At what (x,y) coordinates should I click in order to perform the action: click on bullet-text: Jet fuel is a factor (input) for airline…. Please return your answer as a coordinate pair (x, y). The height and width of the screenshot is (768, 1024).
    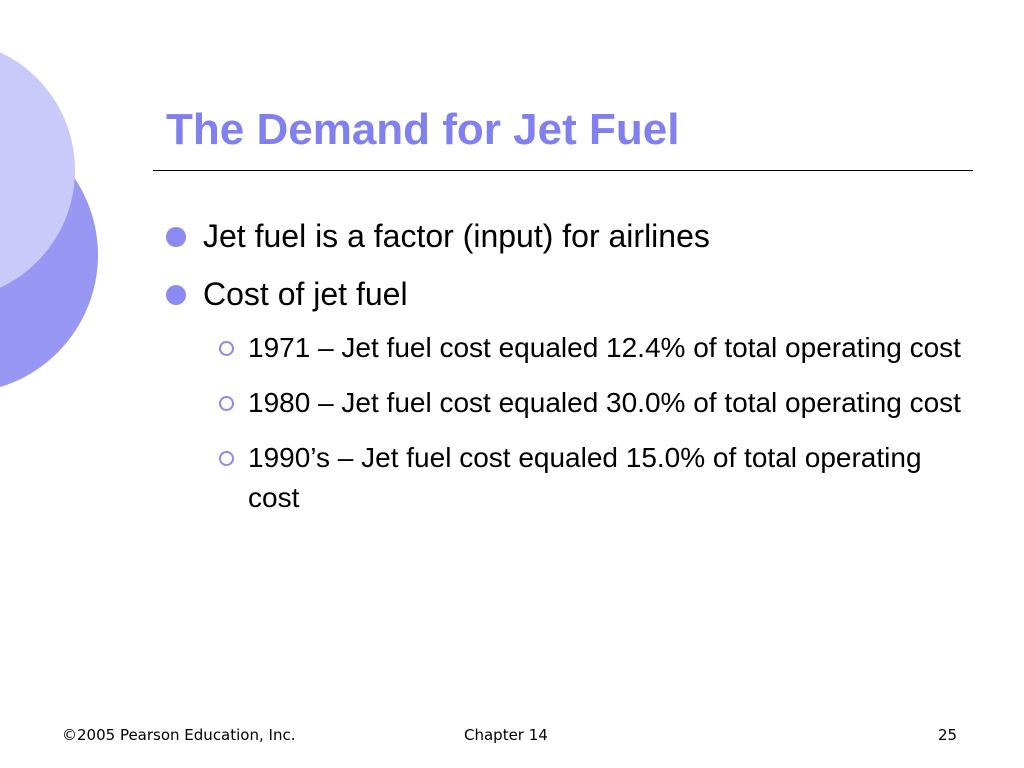
    Looking at the image, I should click on (456, 236).